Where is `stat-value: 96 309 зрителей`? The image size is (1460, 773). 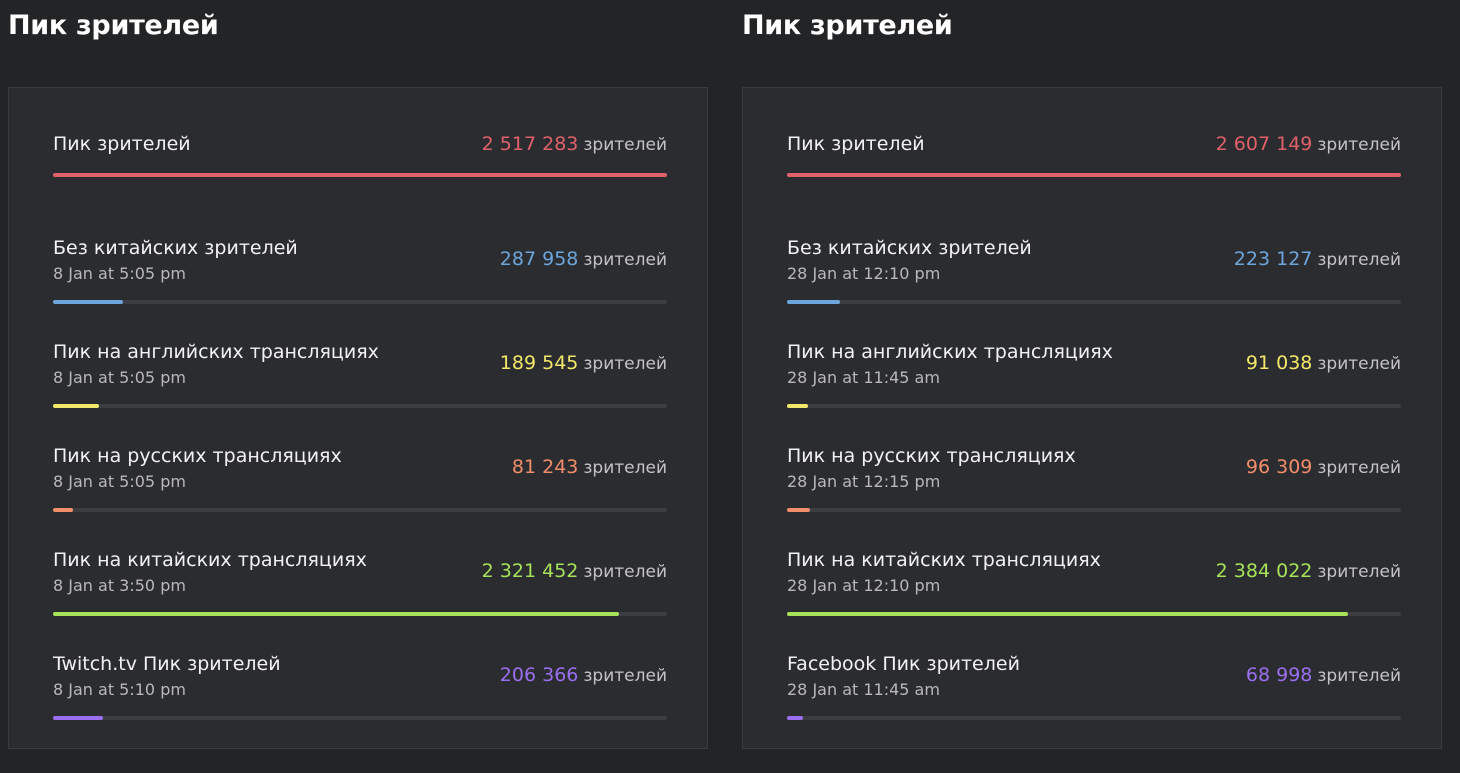 stat-value: 96 309 зрителей is located at coordinates (1323, 467).